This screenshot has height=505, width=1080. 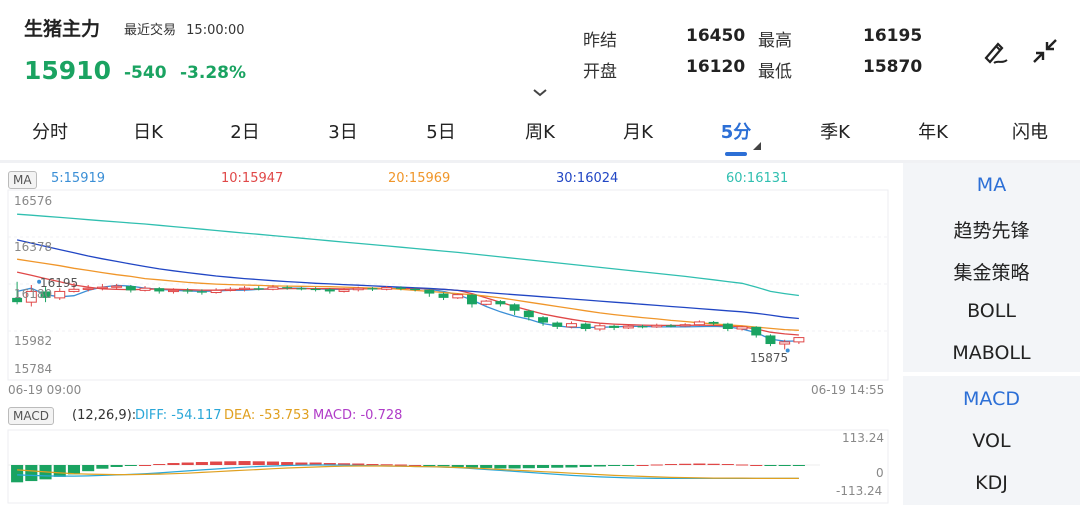 I want to click on tab-2-day: 2日, so click(x=245, y=132).